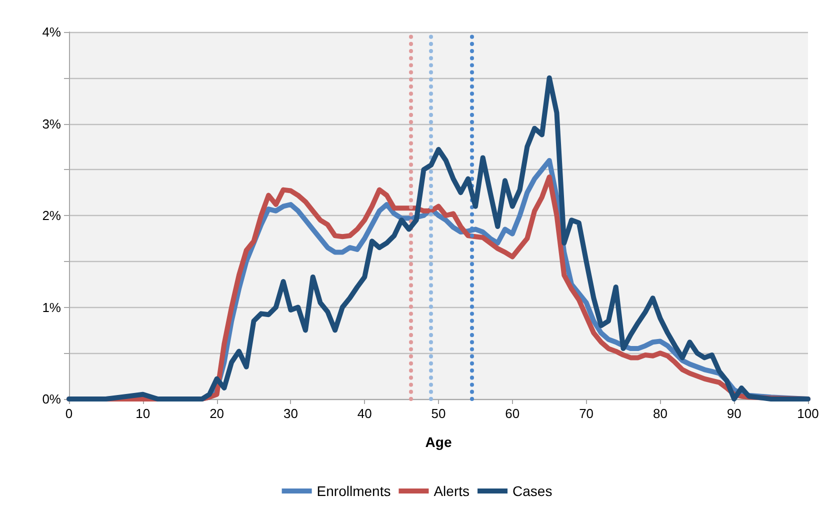 The image size is (834, 519). What do you see at coordinates (52, 124) in the screenshot?
I see `y-tick-label: 3%` at bounding box center [52, 124].